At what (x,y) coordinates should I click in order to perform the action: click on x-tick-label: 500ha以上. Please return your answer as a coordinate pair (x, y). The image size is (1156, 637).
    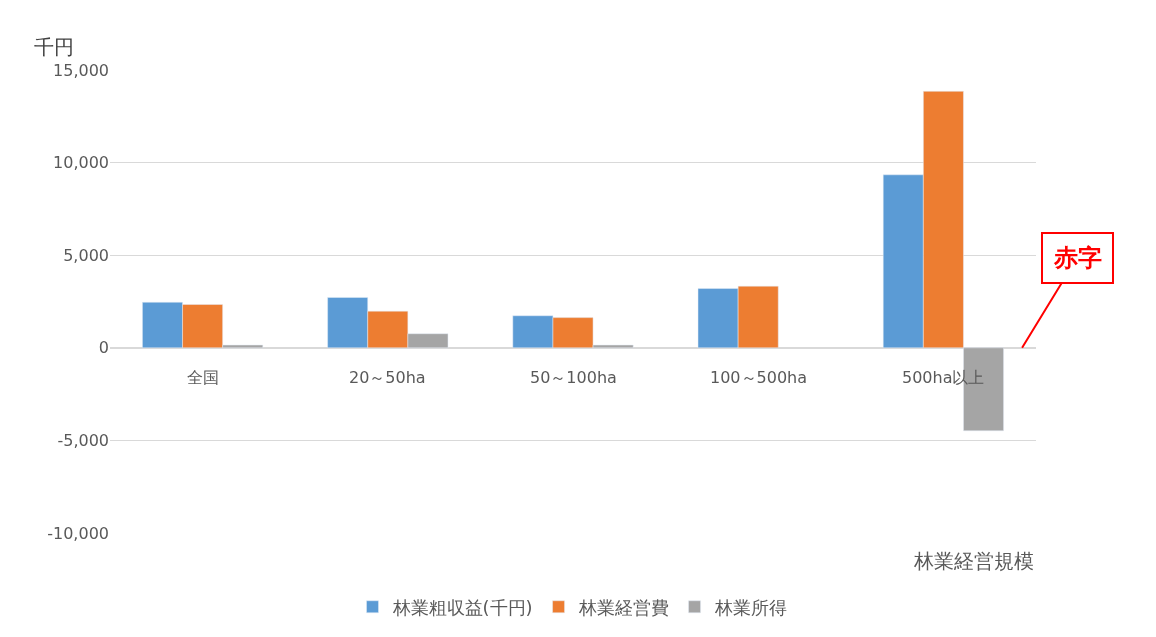
    Looking at the image, I should click on (943, 377).